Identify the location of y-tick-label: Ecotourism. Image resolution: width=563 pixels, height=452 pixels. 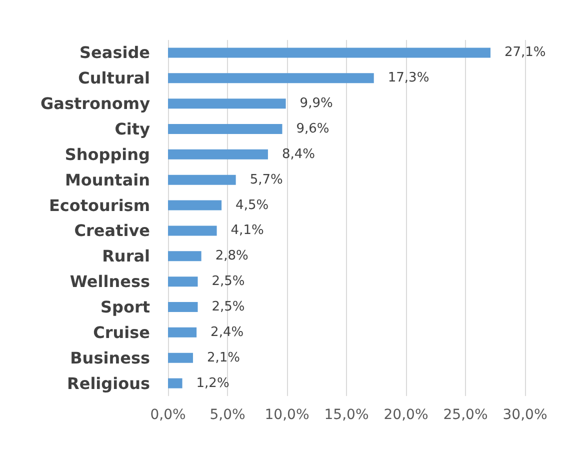
(99, 205).